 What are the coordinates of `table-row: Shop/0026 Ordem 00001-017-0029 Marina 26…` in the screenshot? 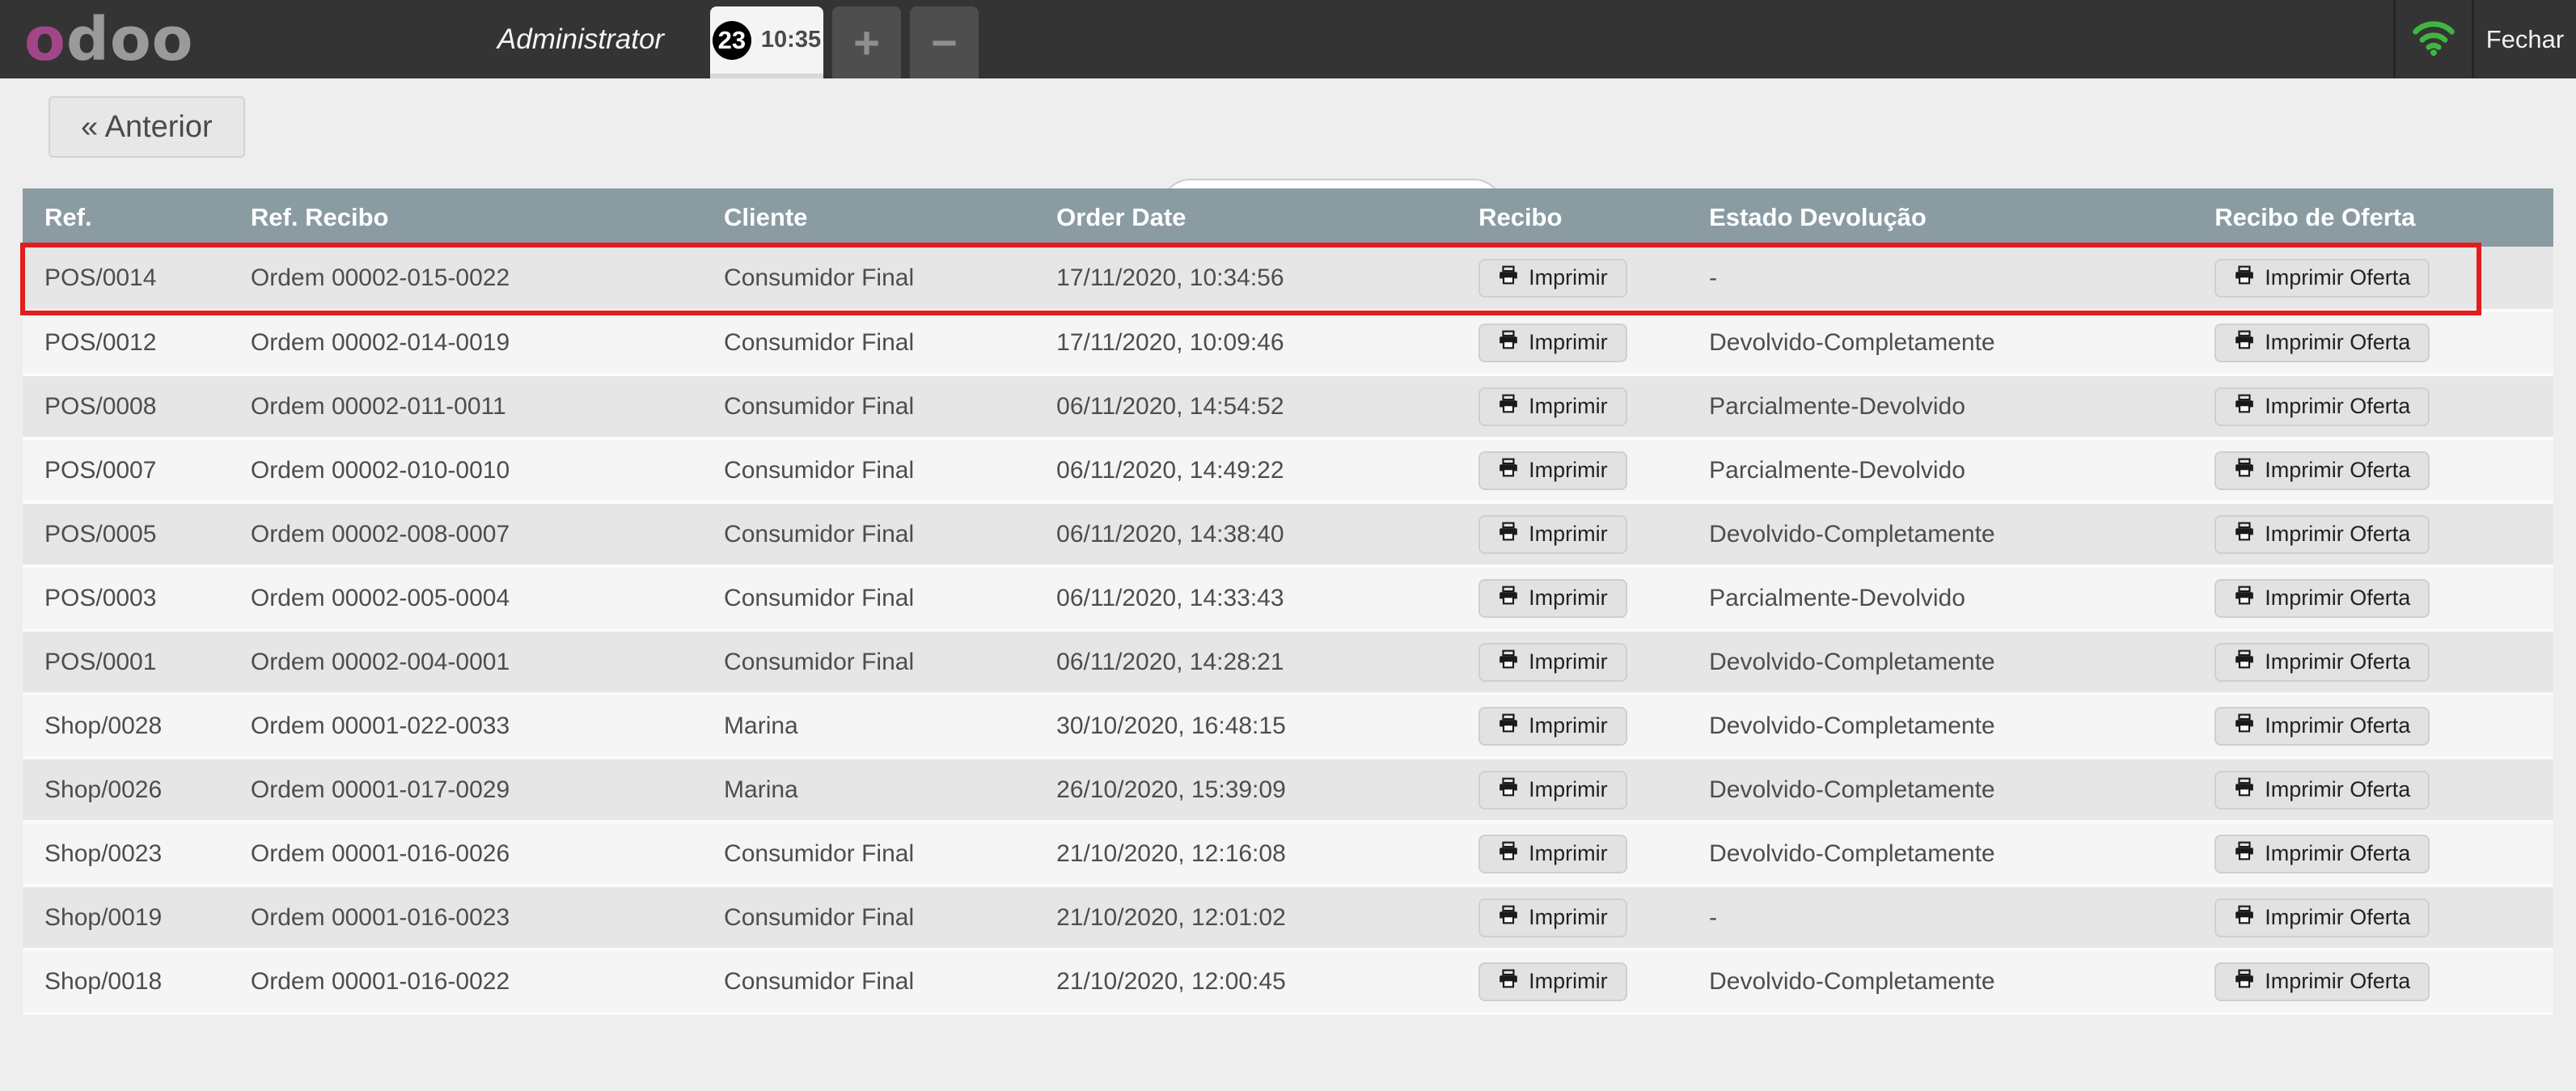 It's located at (1288, 790).